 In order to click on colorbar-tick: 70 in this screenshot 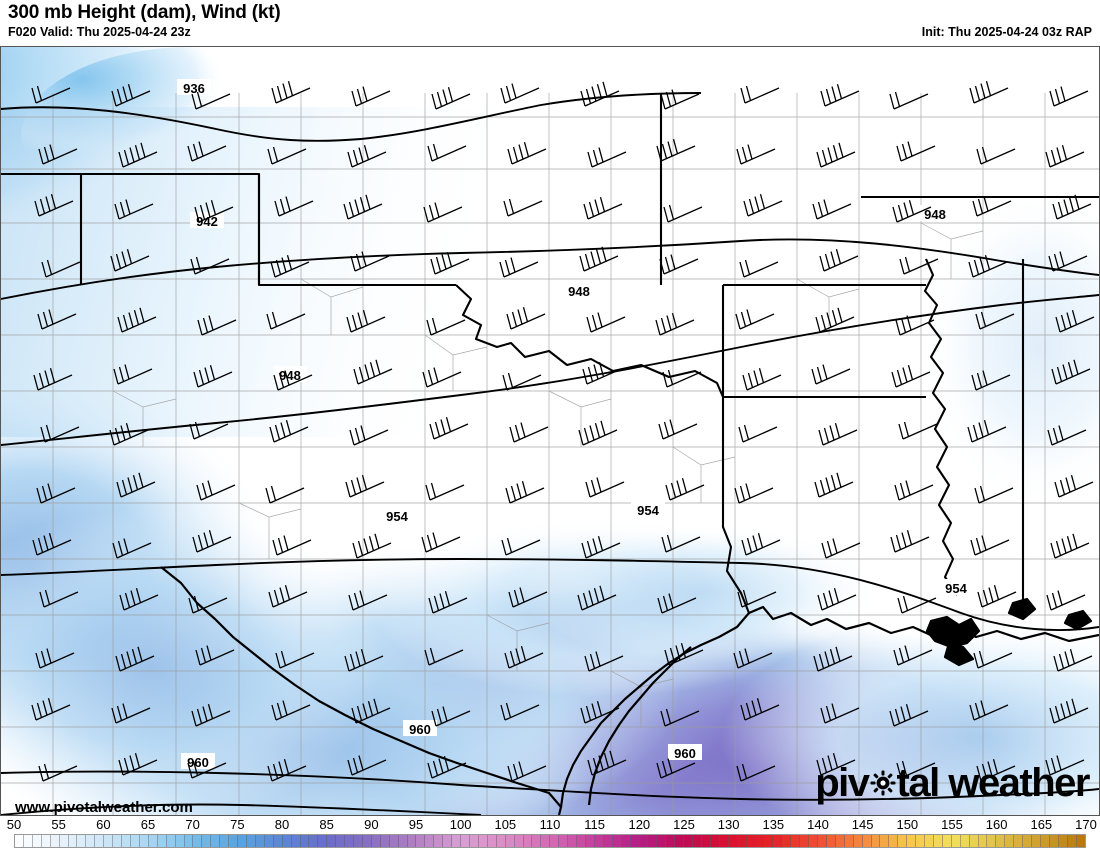, I will do `click(192, 824)`.